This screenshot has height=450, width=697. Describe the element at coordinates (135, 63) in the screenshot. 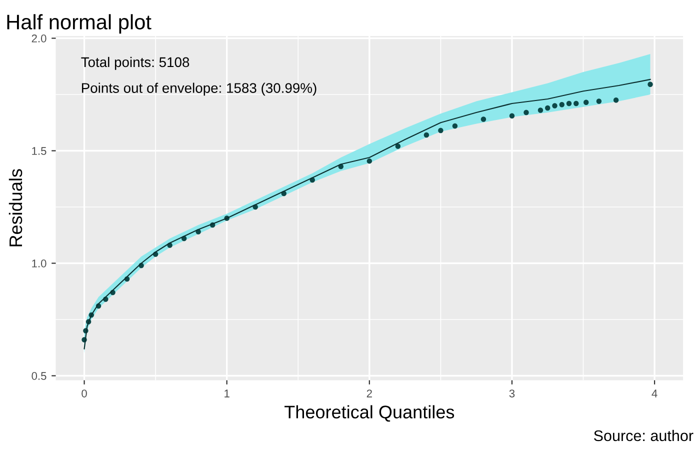

I see `annotation: Total points: 5108` at that location.